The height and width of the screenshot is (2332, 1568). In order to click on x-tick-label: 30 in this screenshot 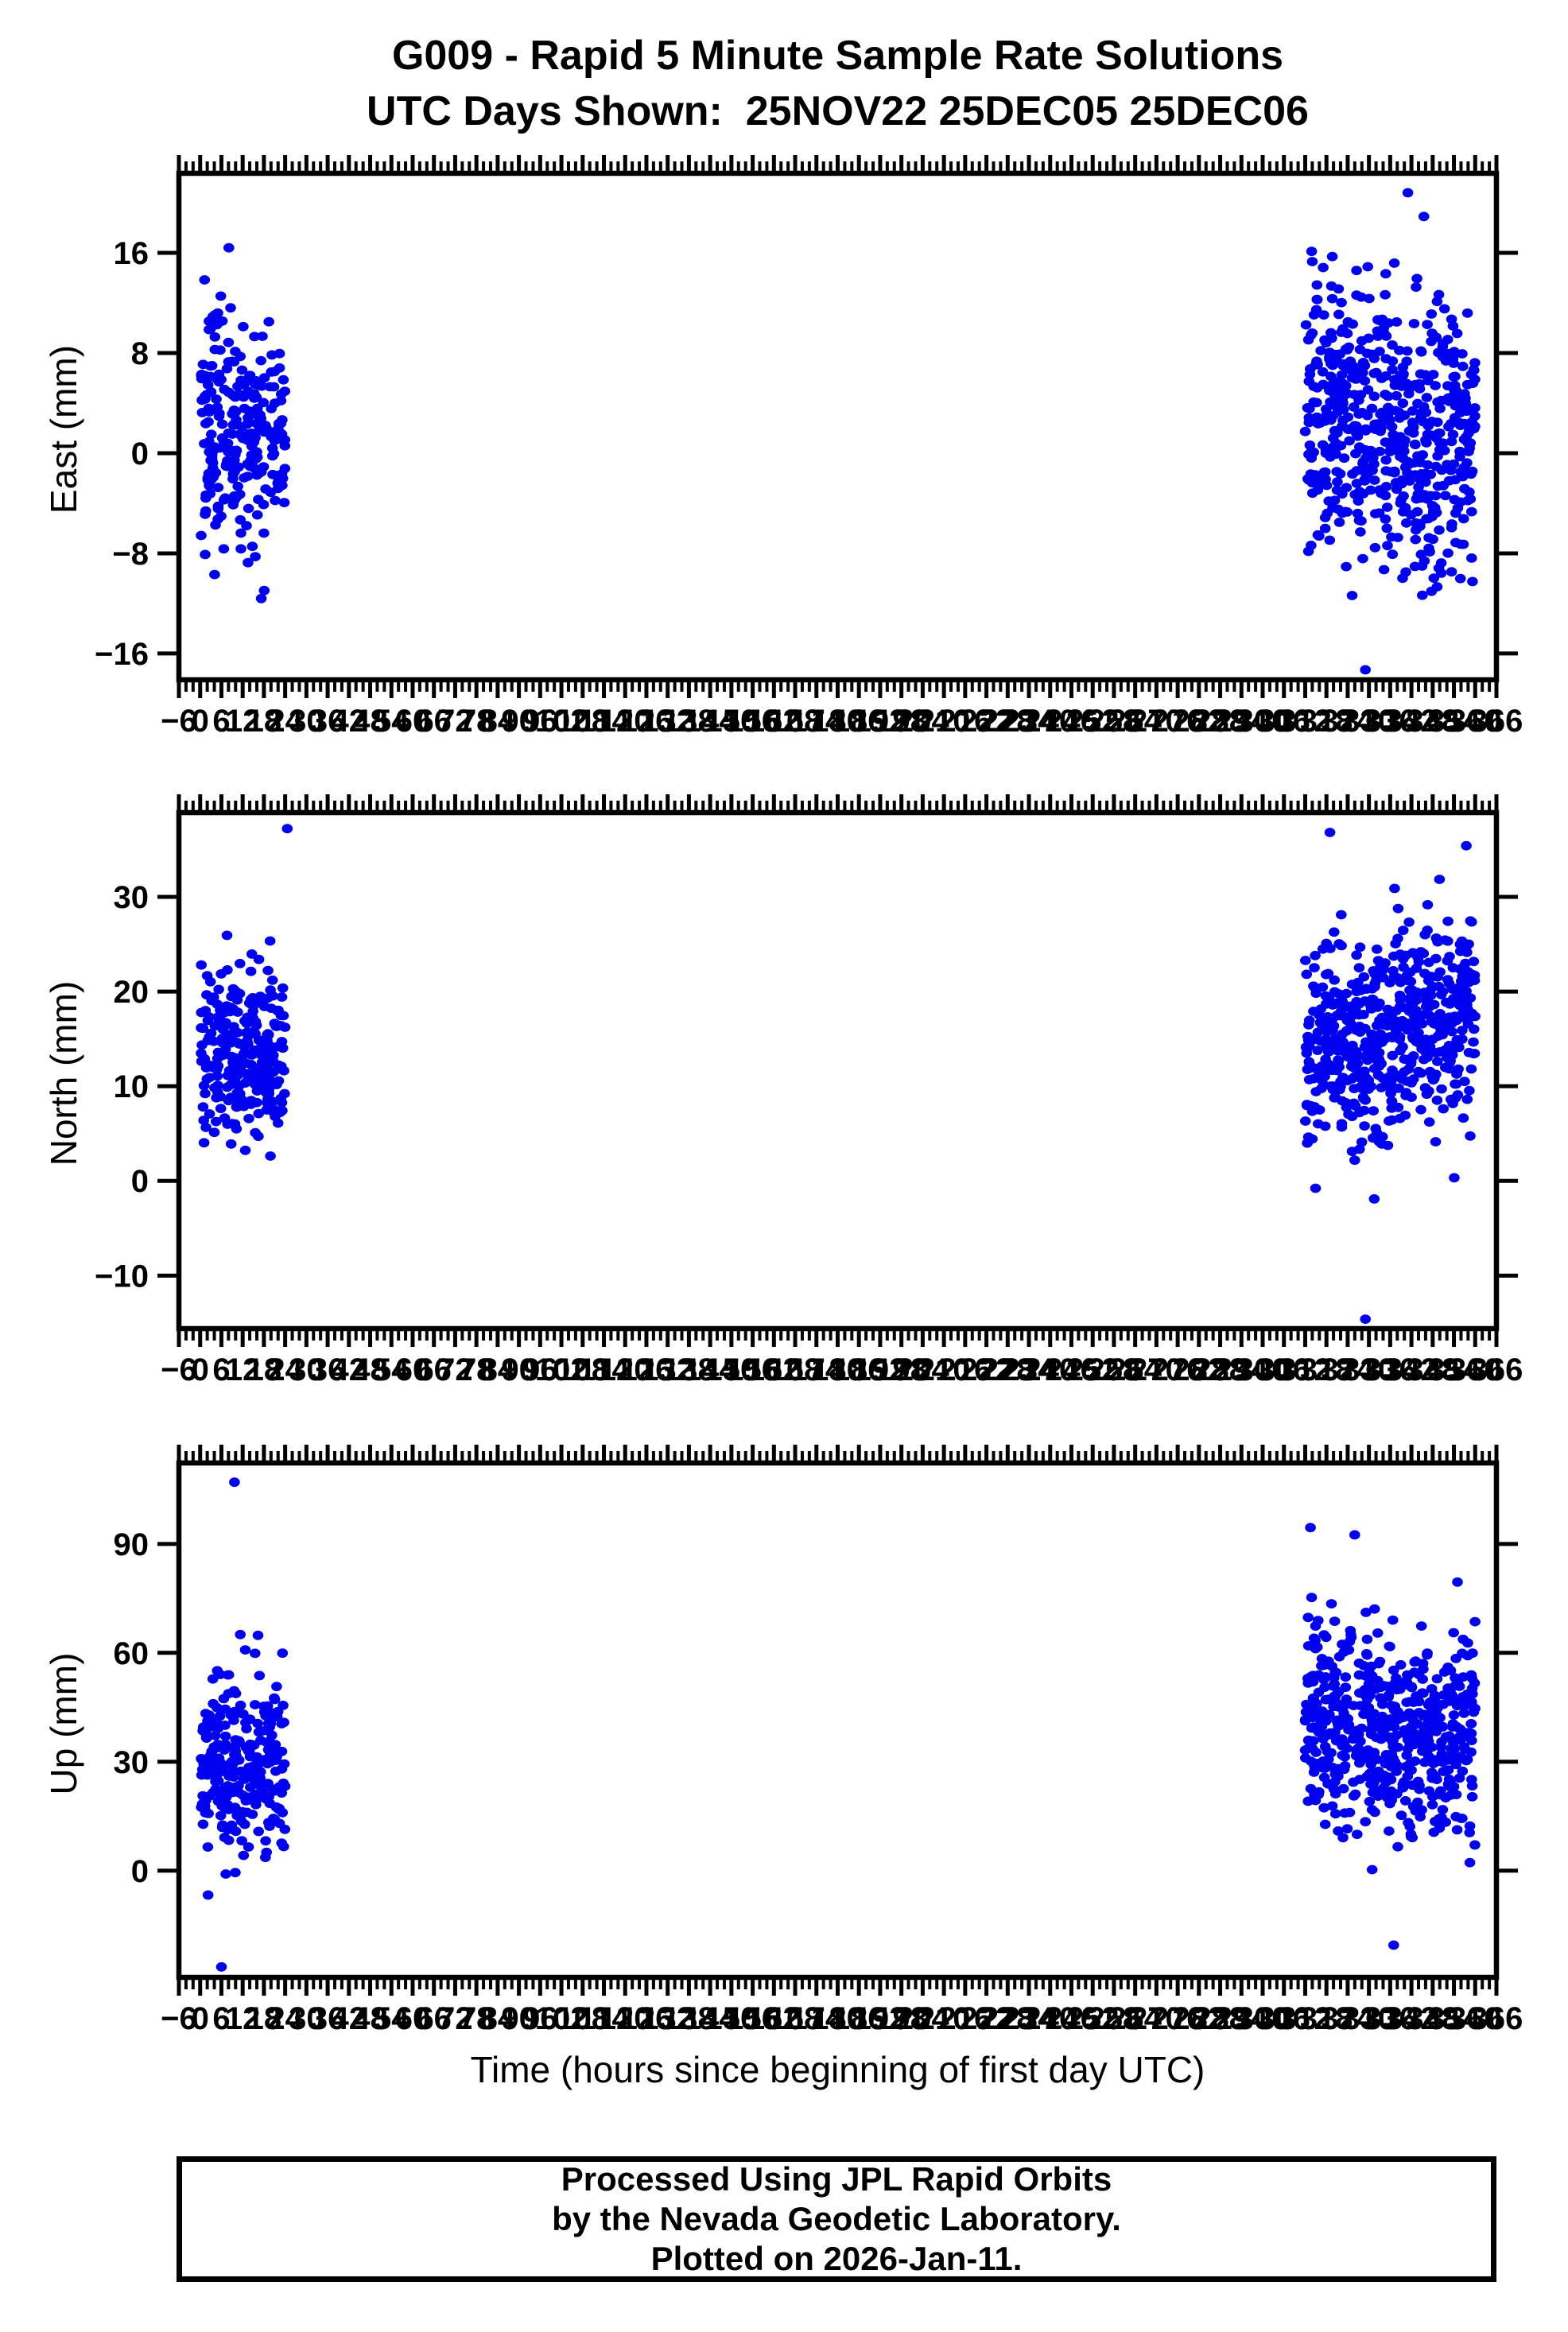, I will do `click(306, 2018)`.